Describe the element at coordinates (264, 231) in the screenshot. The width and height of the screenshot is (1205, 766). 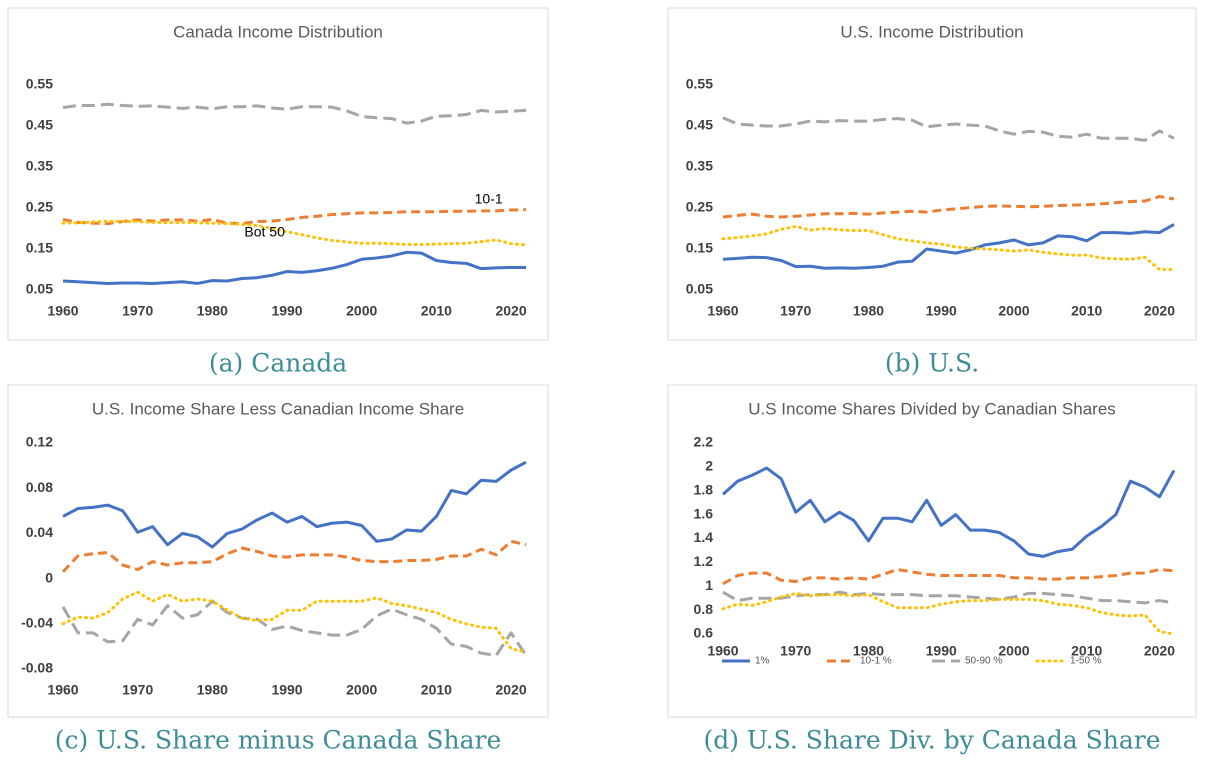
I see `annotation: Bot 50` at that location.